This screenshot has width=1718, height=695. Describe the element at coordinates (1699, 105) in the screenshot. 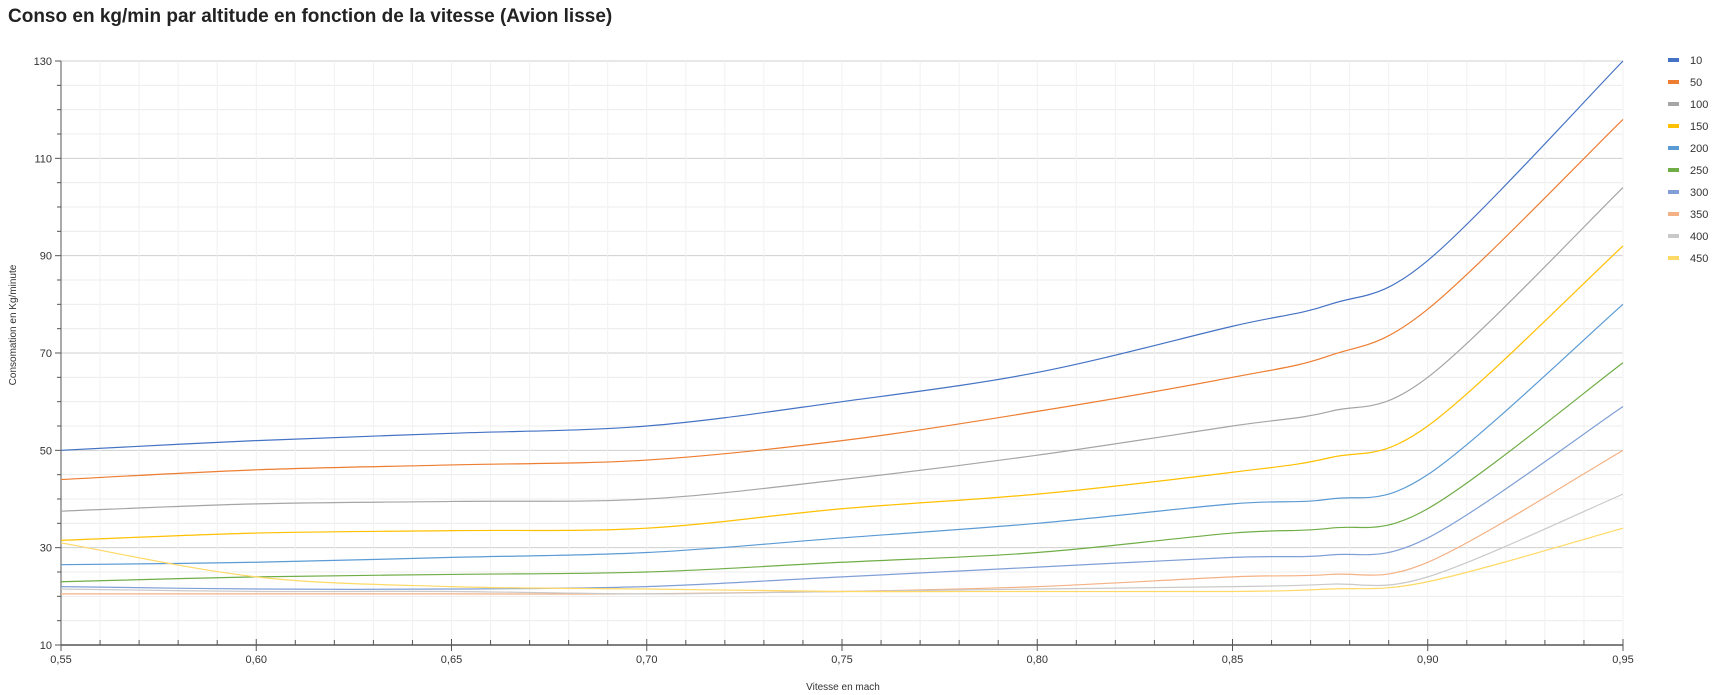

I see `legend-label-100: 100` at that location.